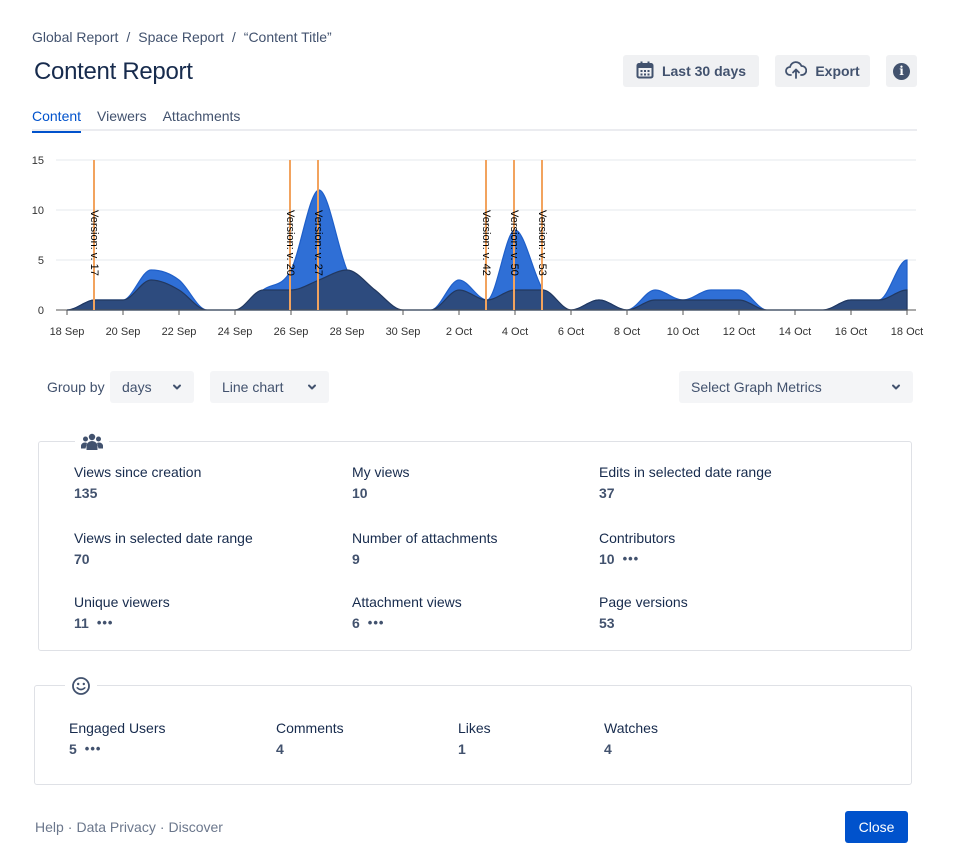  What do you see at coordinates (38, 161) in the screenshot?
I see `y-tick-label: 15` at bounding box center [38, 161].